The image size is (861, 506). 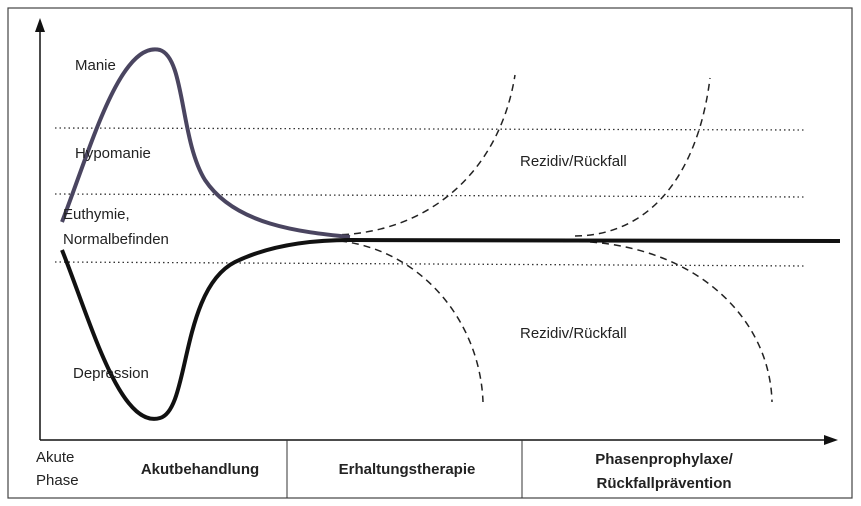 I want to click on x-arrow, so click(x=831, y=440).